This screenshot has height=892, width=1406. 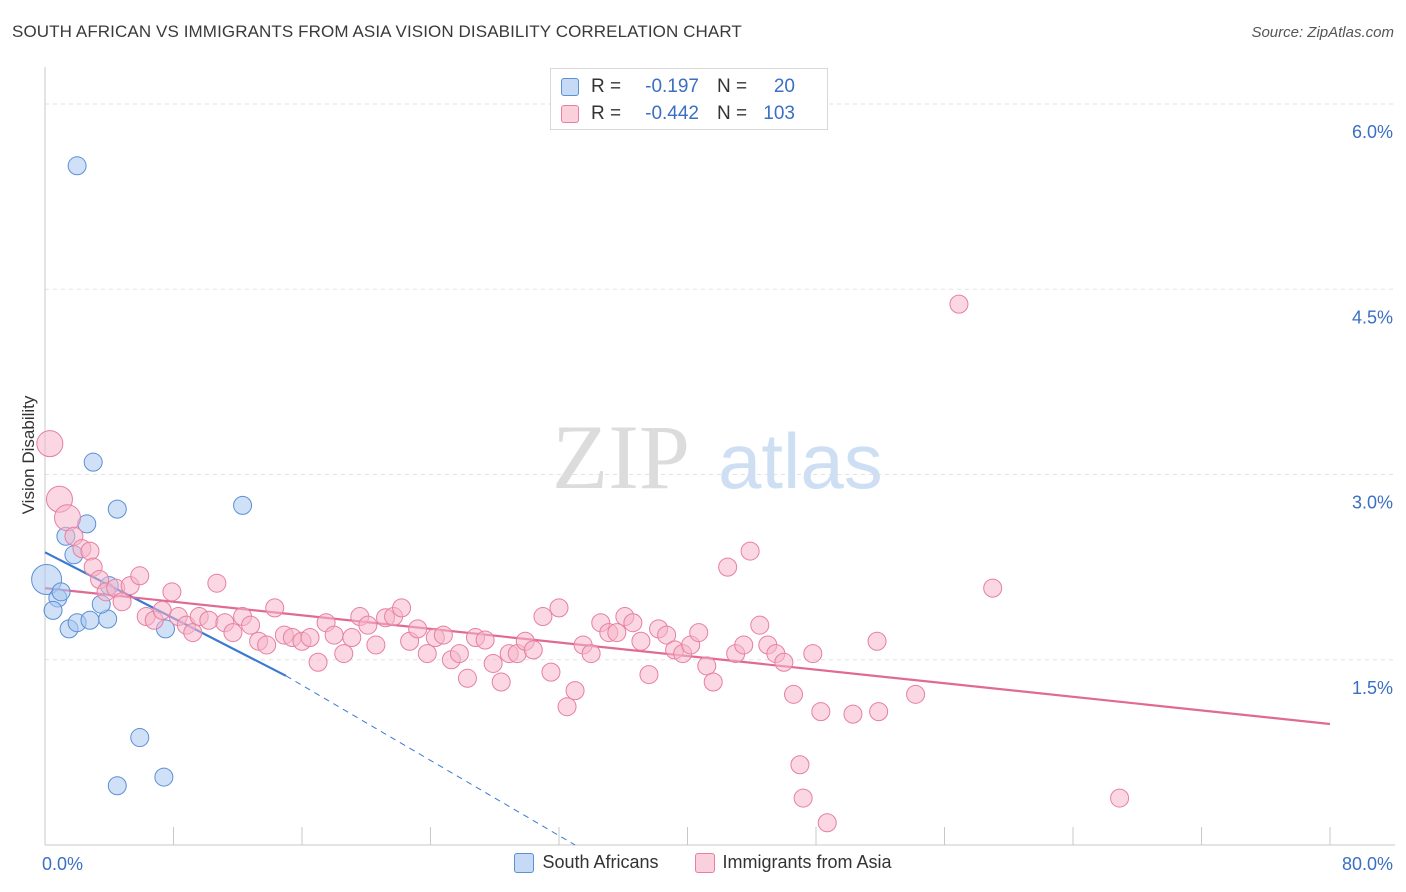 What do you see at coordinates (1372, 503) in the screenshot?
I see `y-tick-label: 3.0%` at bounding box center [1372, 503].